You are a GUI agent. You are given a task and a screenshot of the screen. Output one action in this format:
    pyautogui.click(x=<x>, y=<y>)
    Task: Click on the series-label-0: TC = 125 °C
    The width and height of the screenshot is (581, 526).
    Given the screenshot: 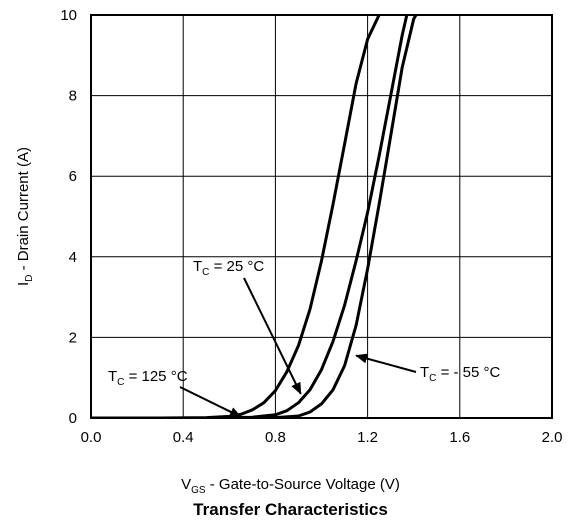 What is the action you would take?
    pyautogui.click(x=148, y=378)
    